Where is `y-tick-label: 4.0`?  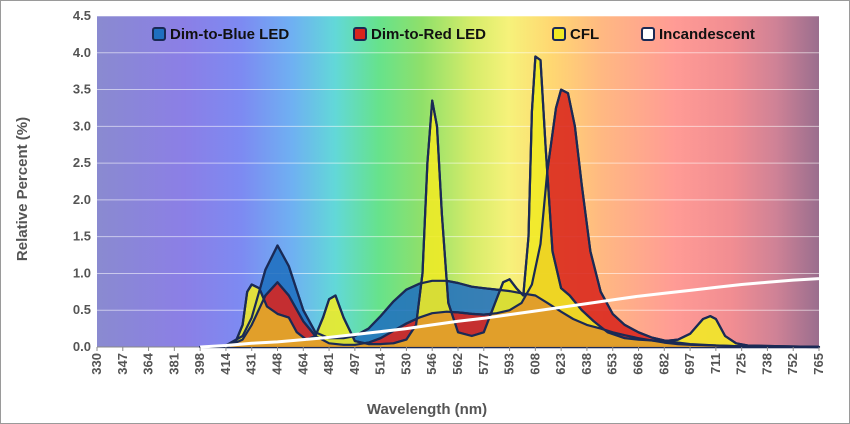
y-tick-label: 4.0 is located at coordinates (82, 52).